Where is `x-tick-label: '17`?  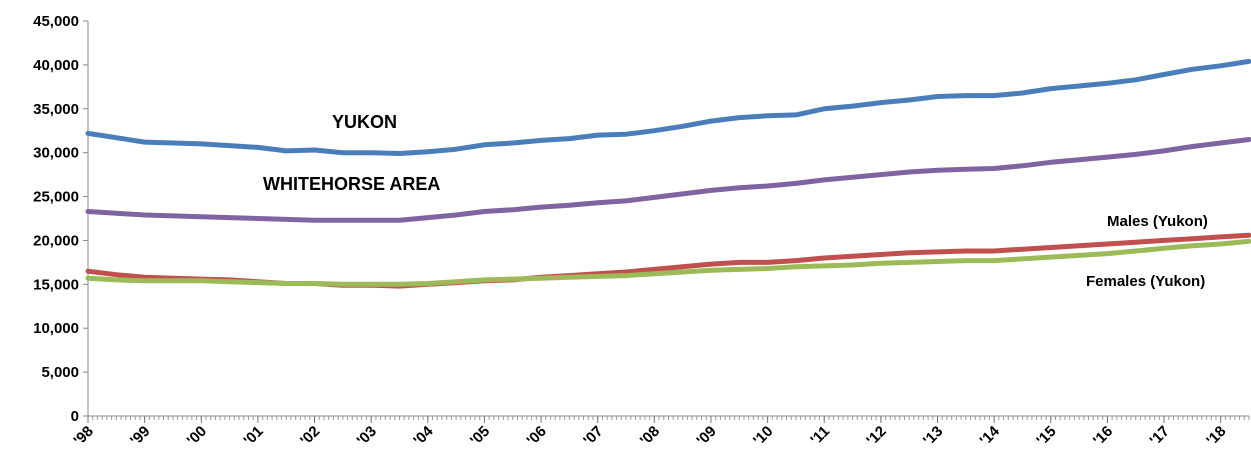 x-tick-label: '17 is located at coordinates (1160, 436).